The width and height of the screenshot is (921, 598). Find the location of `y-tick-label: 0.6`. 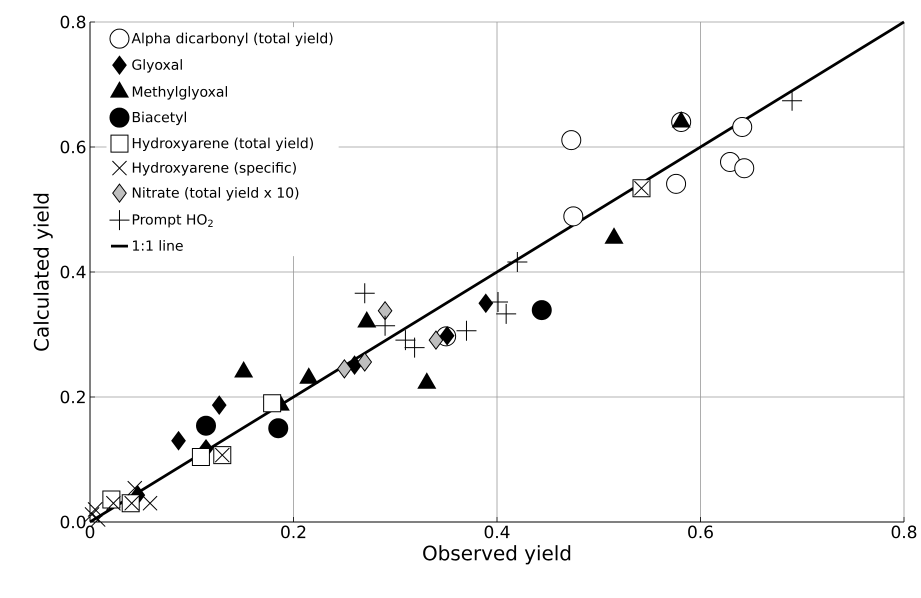

y-tick-label: 0.6 is located at coordinates (73, 147).